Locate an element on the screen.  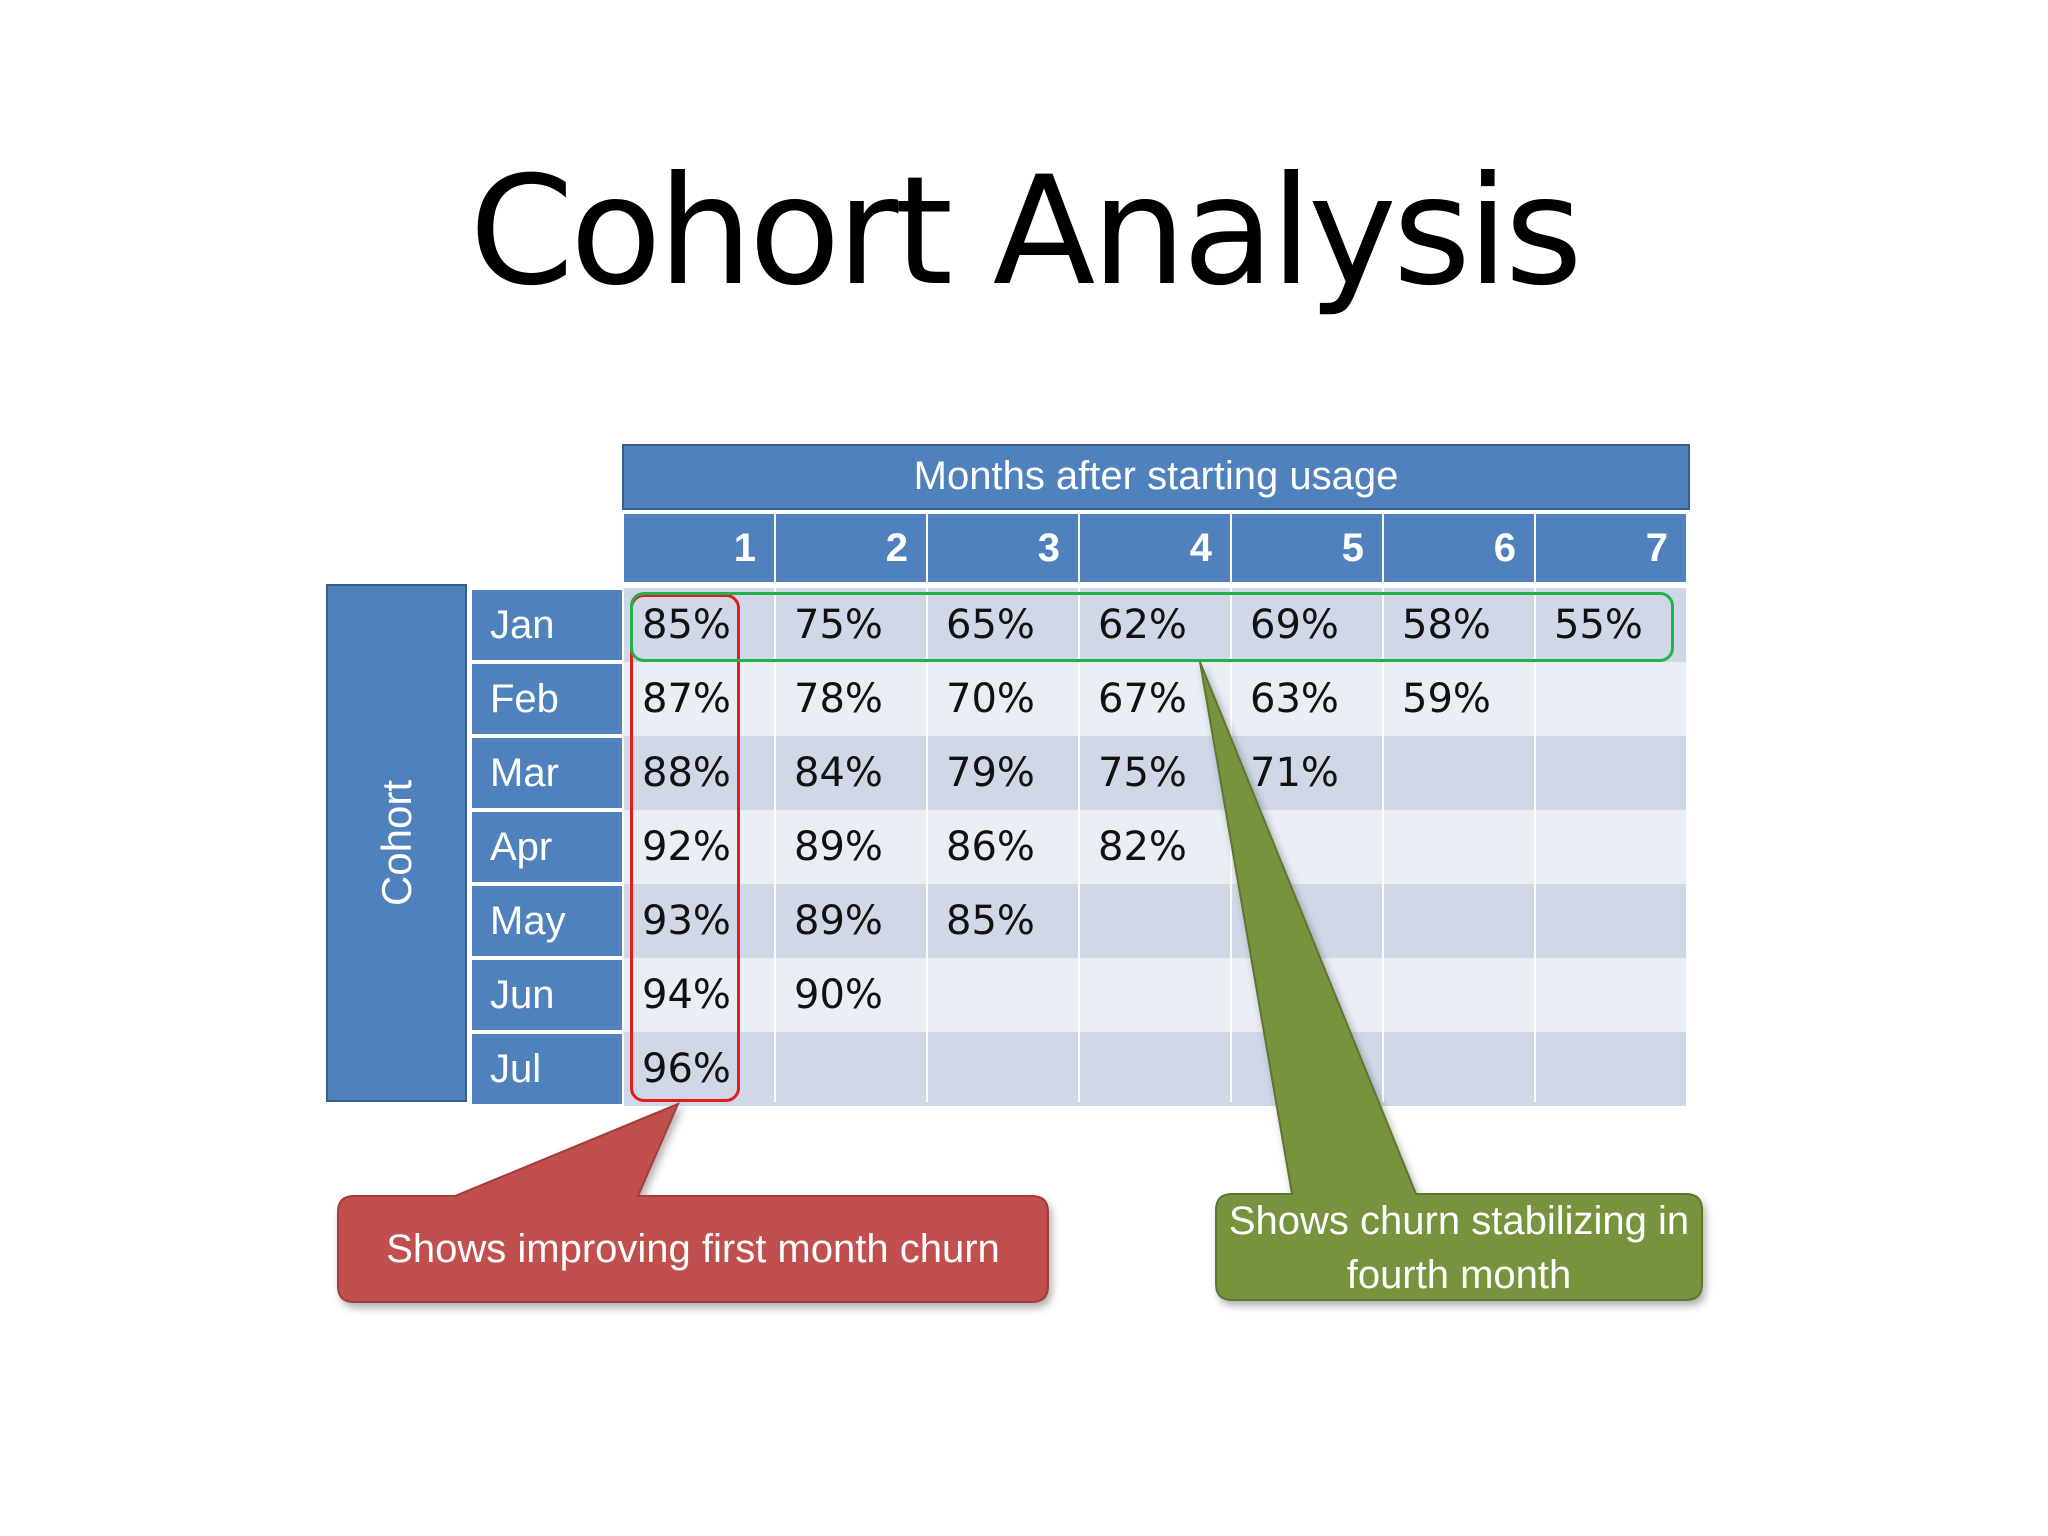
month-col-header: 6 is located at coordinates (1459, 548).